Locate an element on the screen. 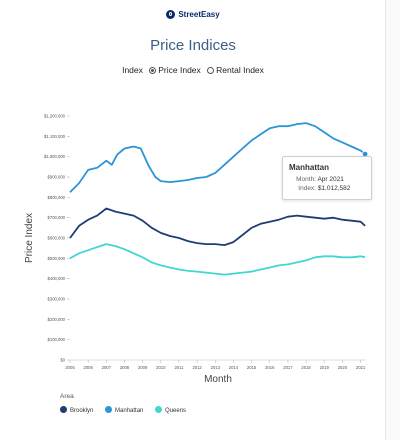  tooltip-index-value: $1,012,582 is located at coordinates (334, 188).